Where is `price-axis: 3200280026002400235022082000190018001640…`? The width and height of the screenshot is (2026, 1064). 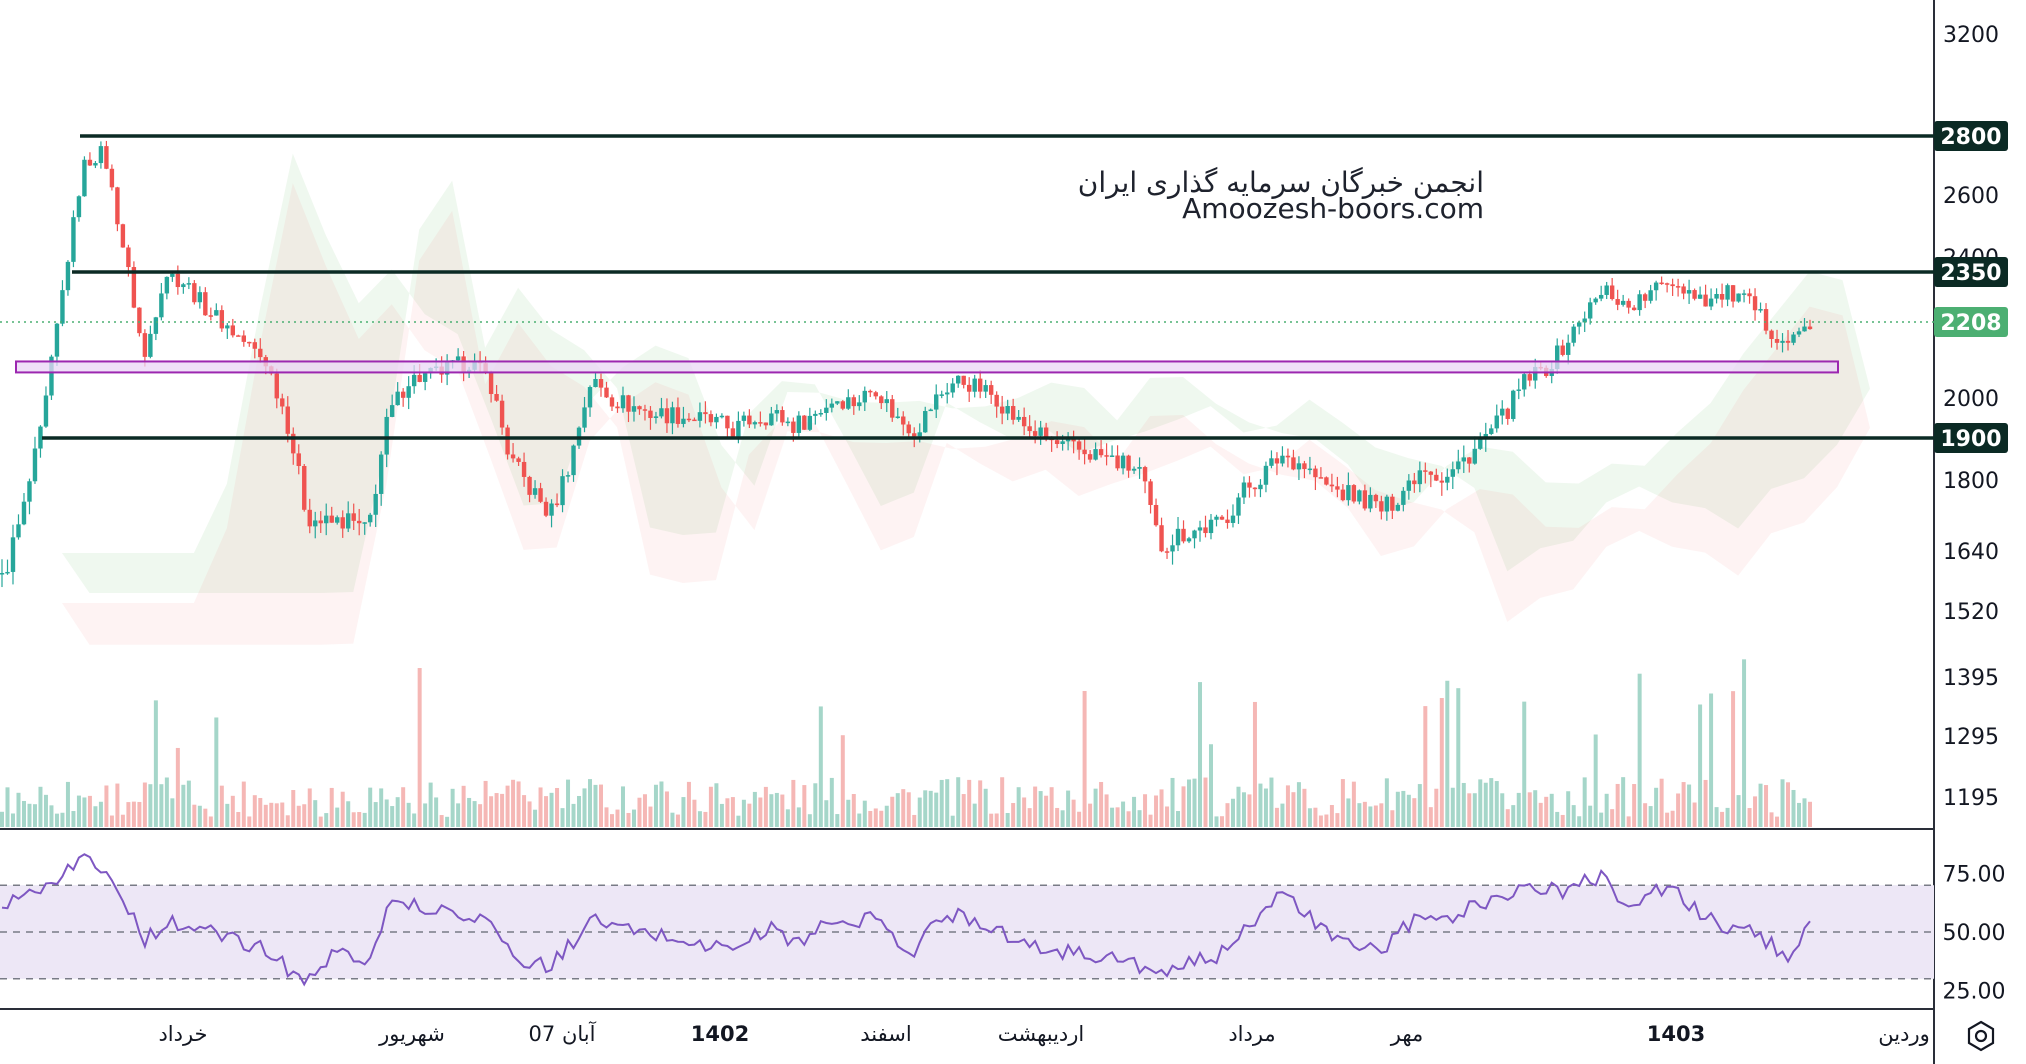
price-axis: 3200280026002400235022082000190018001640… is located at coordinates (1971, 417).